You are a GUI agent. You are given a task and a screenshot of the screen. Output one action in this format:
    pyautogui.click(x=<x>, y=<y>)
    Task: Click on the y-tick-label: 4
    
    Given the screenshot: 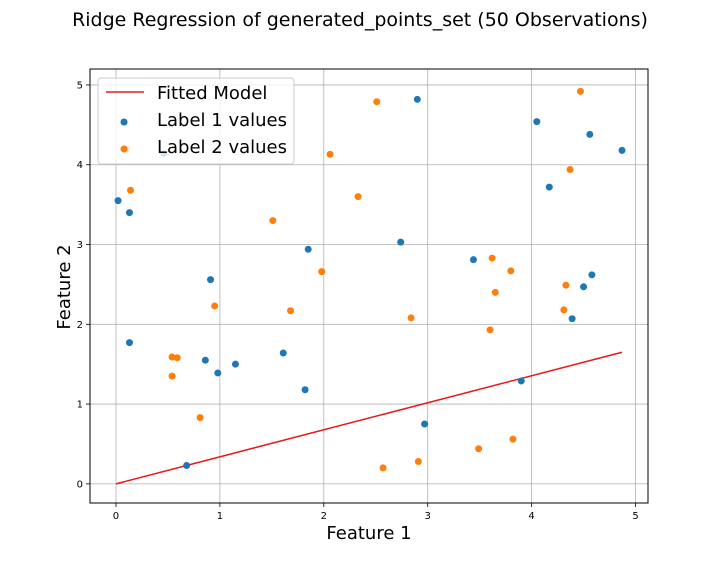 What is the action you would take?
    pyautogui.click(x=80, y=165)
    